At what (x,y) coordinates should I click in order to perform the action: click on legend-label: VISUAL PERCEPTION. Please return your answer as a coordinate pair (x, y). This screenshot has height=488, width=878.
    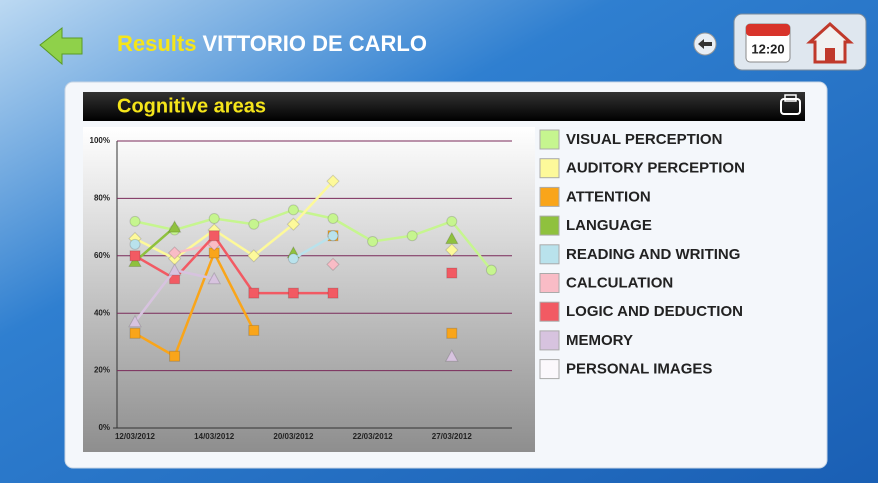
    Looking at the image, I should click on (644, 139).